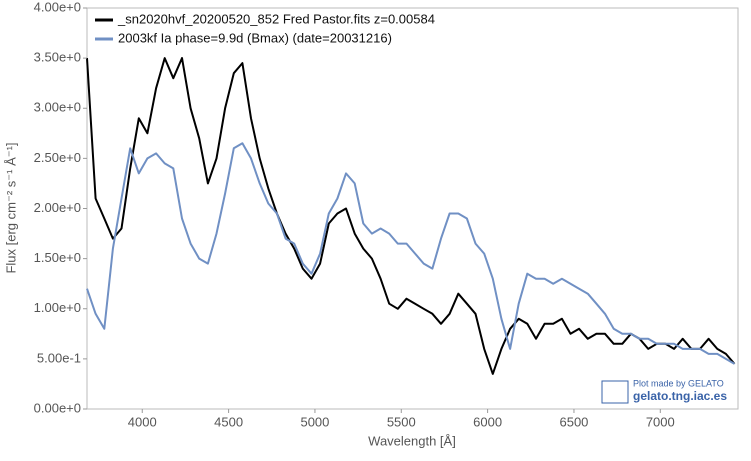 This screenshot has width=751, height=461. I want to click on watermark-logo, so click(615, 392).